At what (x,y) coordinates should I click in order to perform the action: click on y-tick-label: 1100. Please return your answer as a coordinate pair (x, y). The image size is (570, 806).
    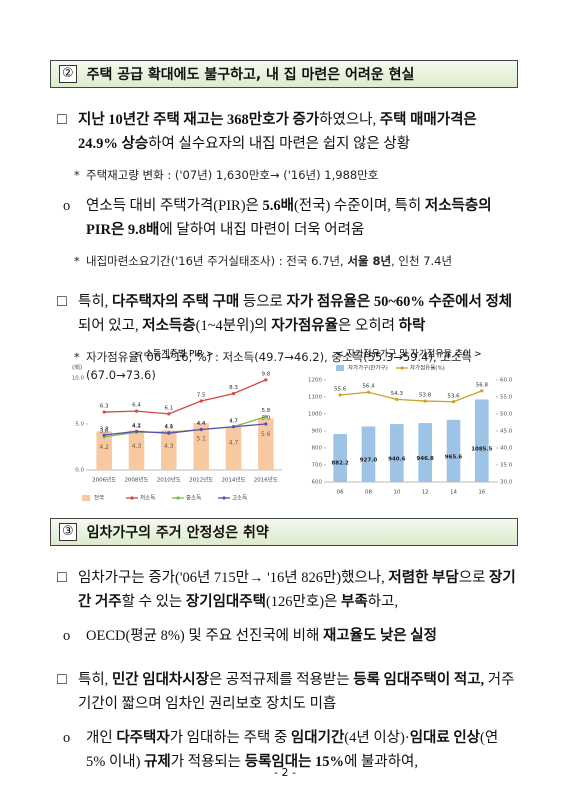
    Looking at the image, I should click on (315, 398).